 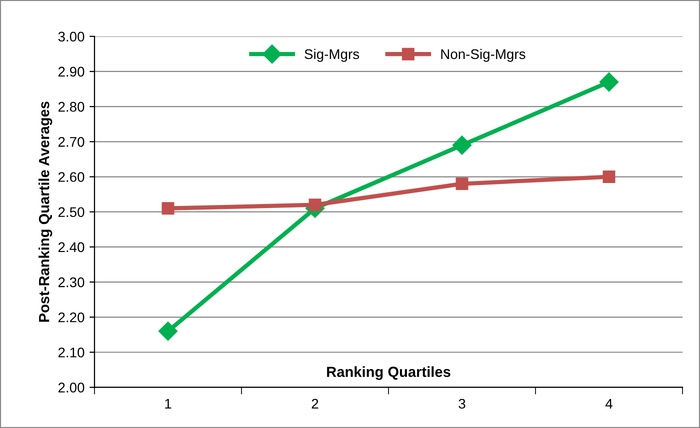 I want to click on y-tick-label: 2.20, so click(x=71, y=317).